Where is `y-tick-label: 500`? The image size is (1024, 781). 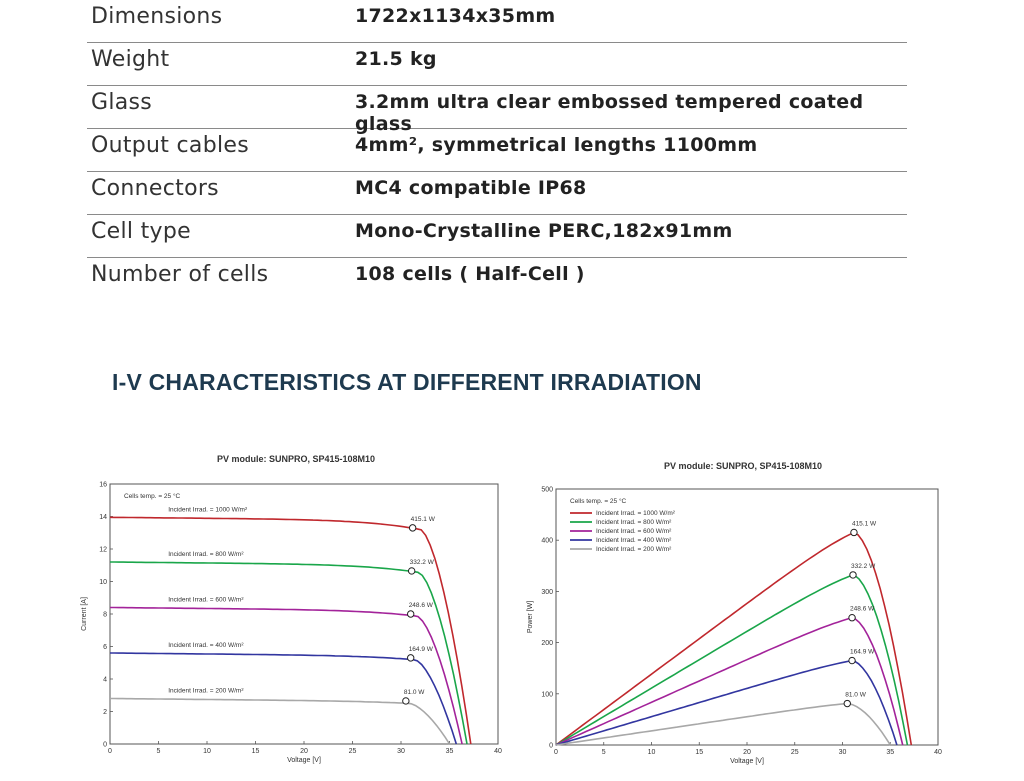
y-tick-label: 500 is located at coordinates (547, 490).